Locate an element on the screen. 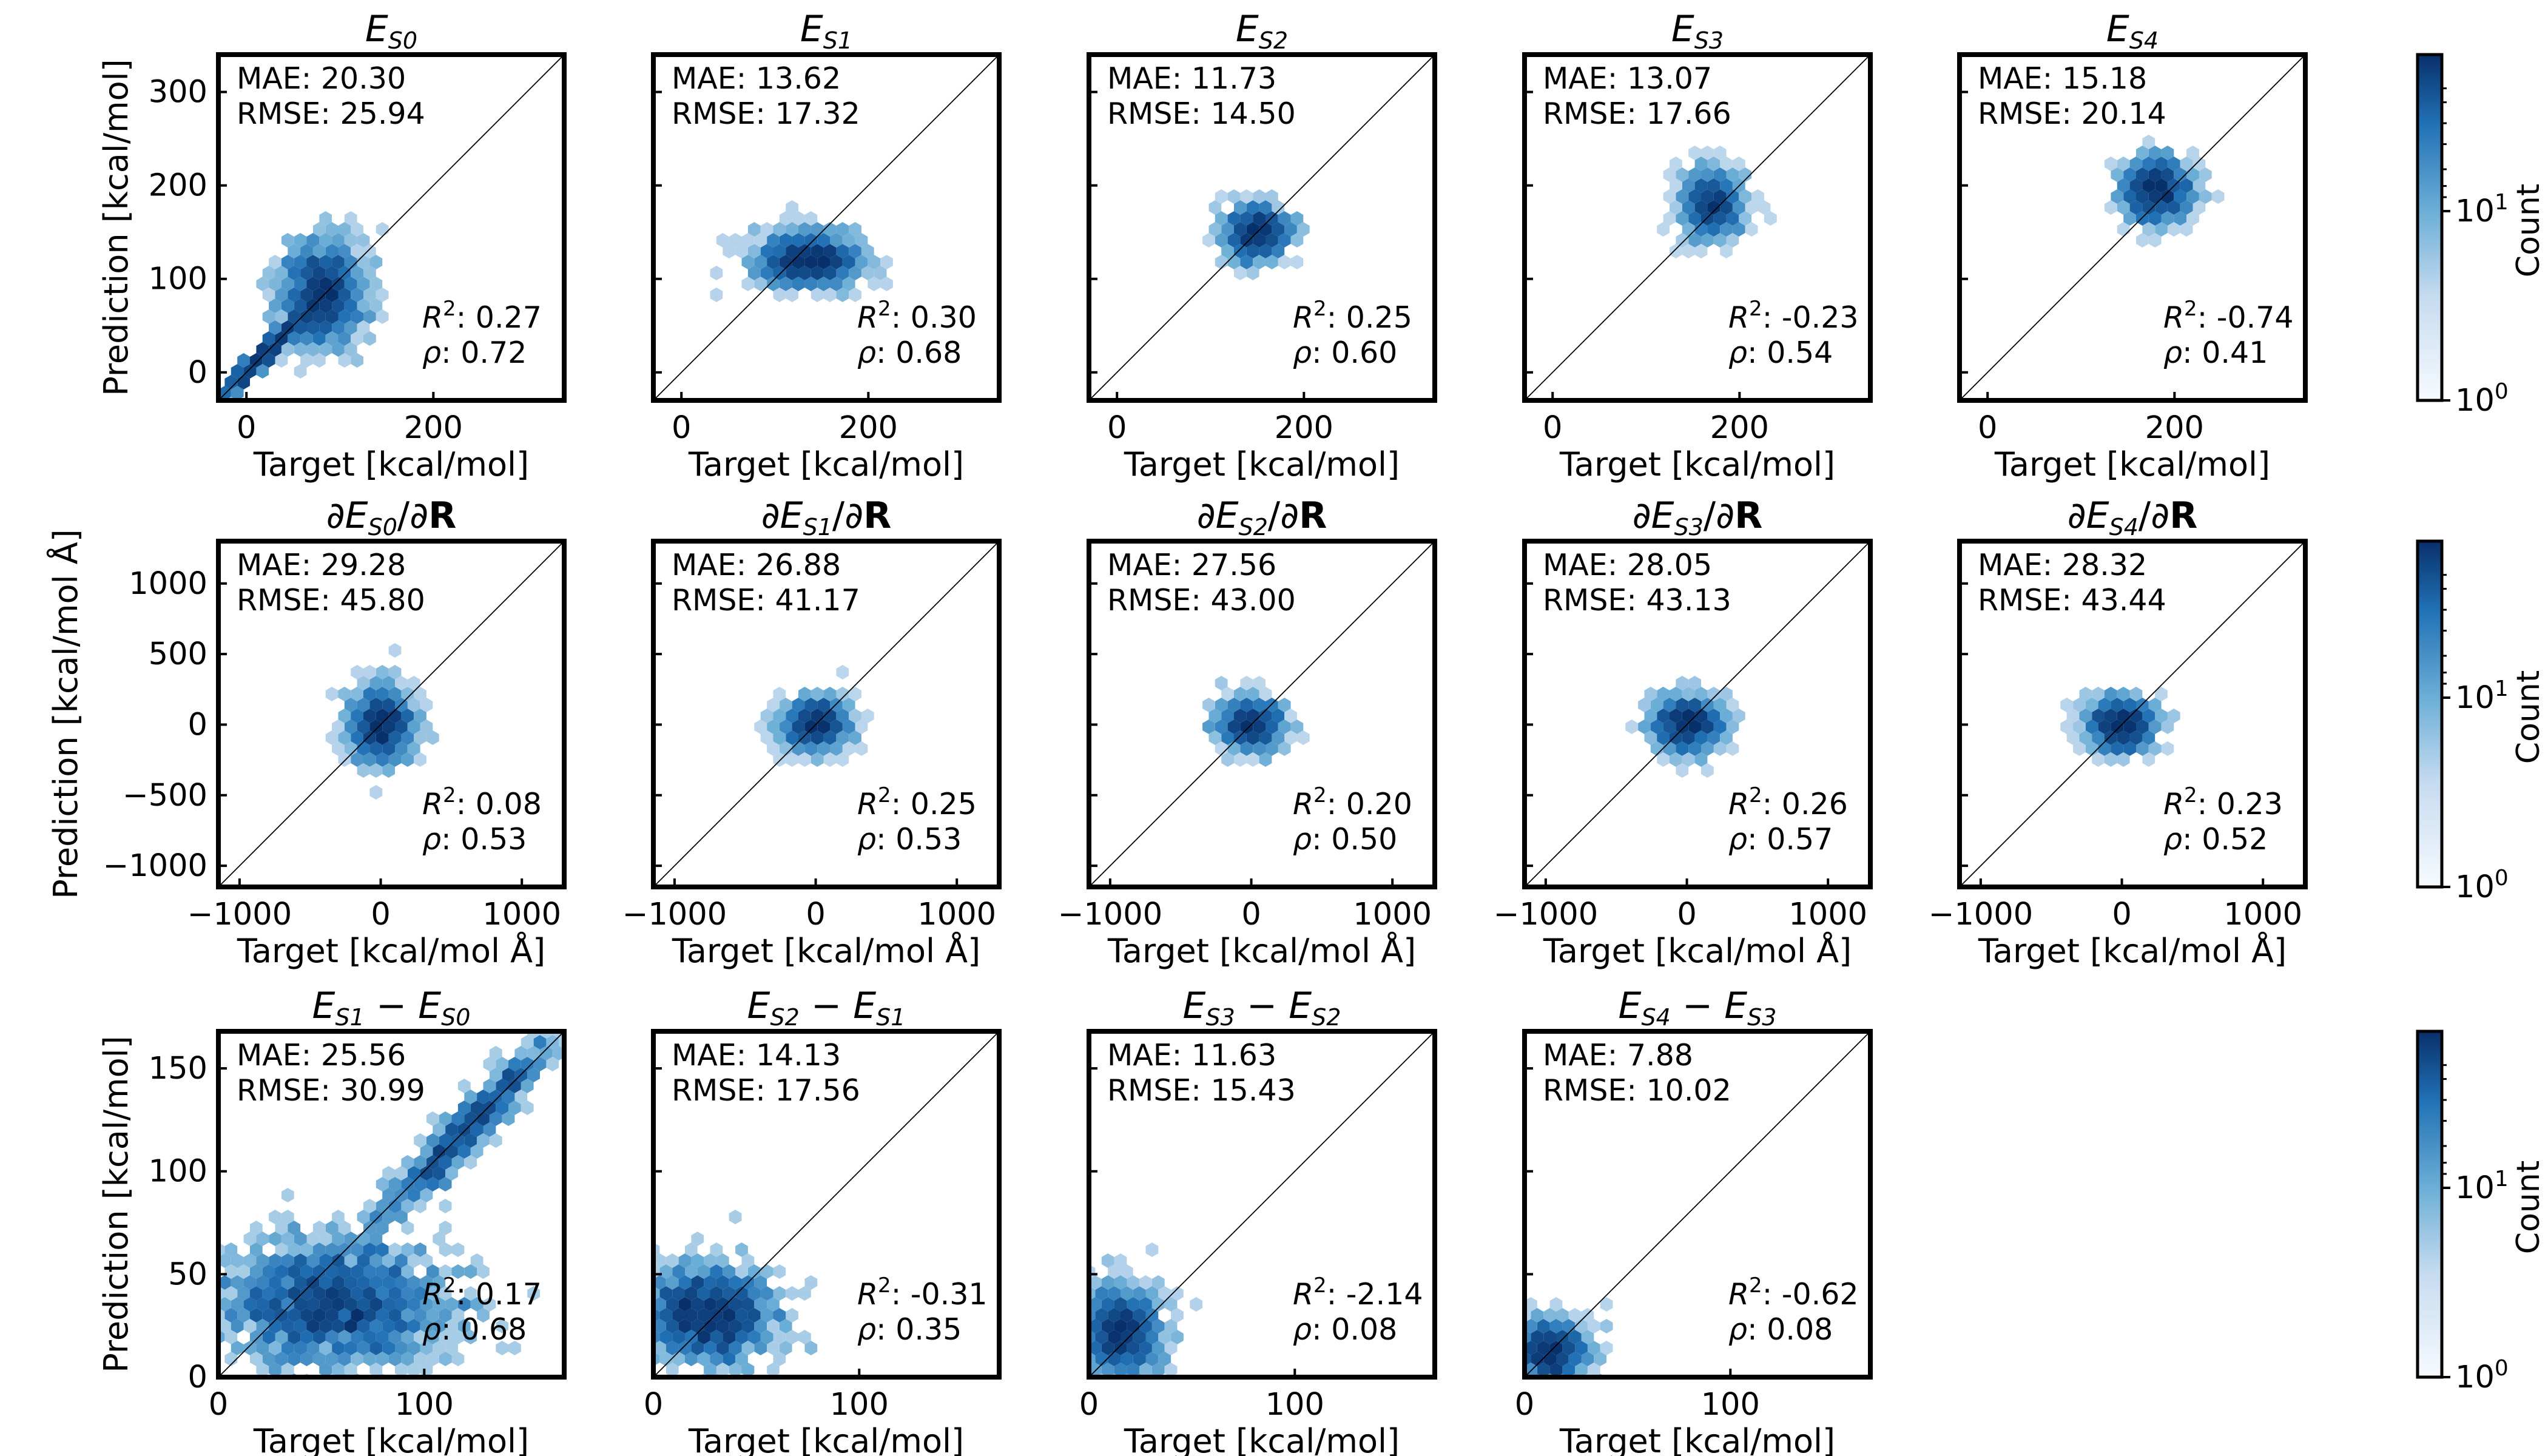 The height and width of the screenshot is (1456, 2548). r2-text: R2: 0.26 is located at coordinates (1788, 802).